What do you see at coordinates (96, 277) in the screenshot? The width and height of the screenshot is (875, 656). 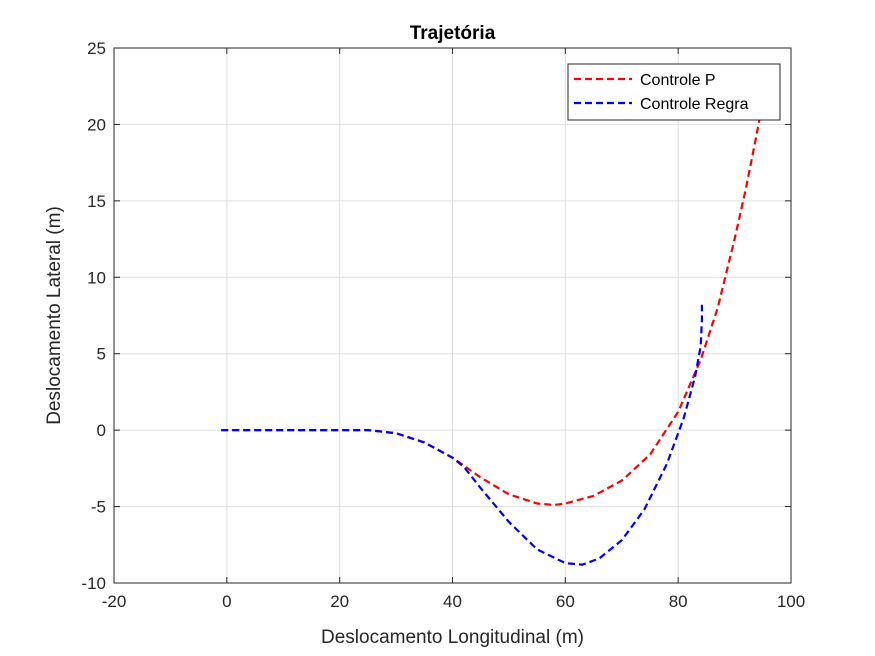 I see `y-tick-label: 10` at bounding box center [96, 277].